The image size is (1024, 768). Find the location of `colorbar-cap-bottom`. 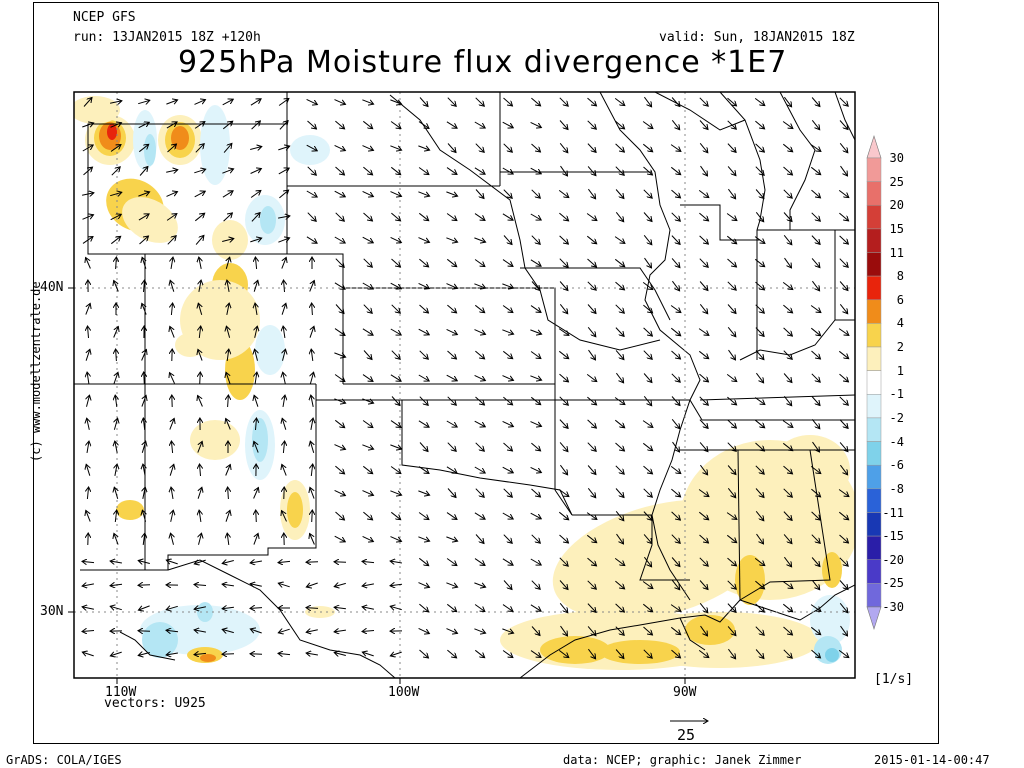

colorbar-cap-bottom is located at coordinates (874, 618).